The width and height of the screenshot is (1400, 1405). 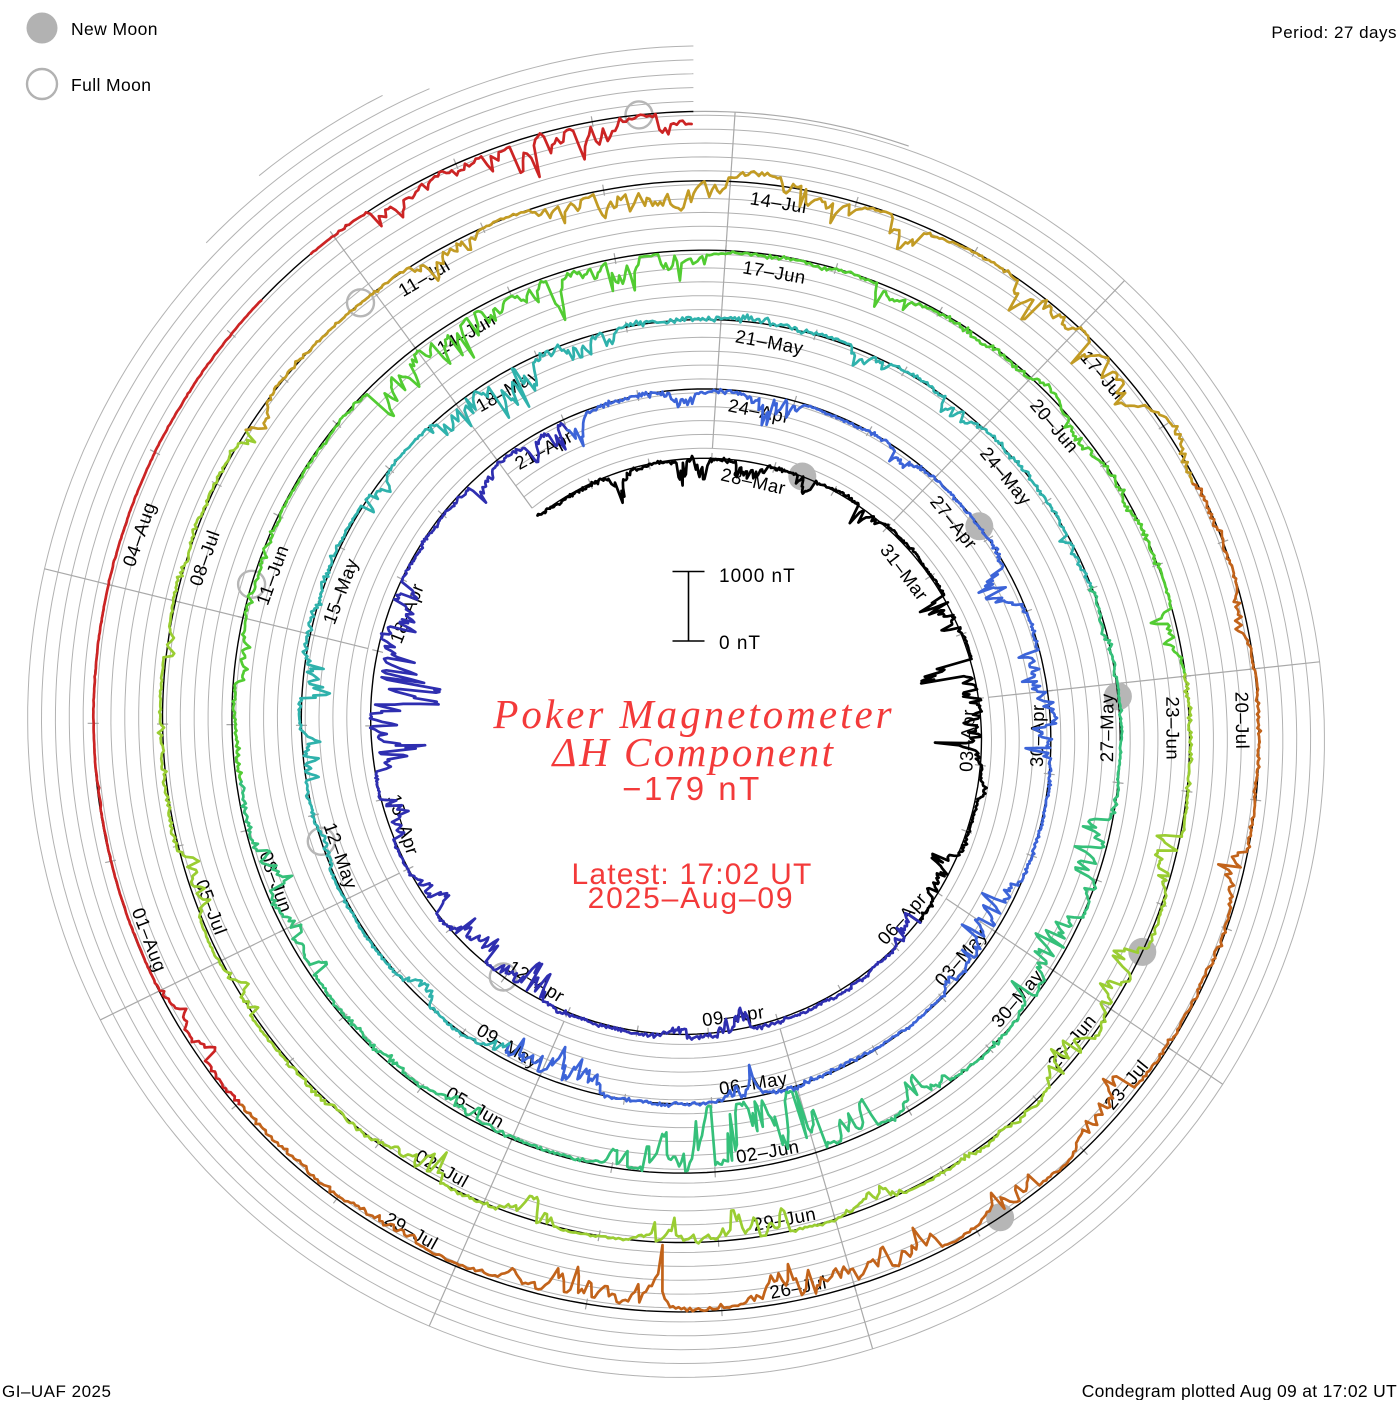 I want to click on svg-text: 1000 nT, so click(x=757, y=576).